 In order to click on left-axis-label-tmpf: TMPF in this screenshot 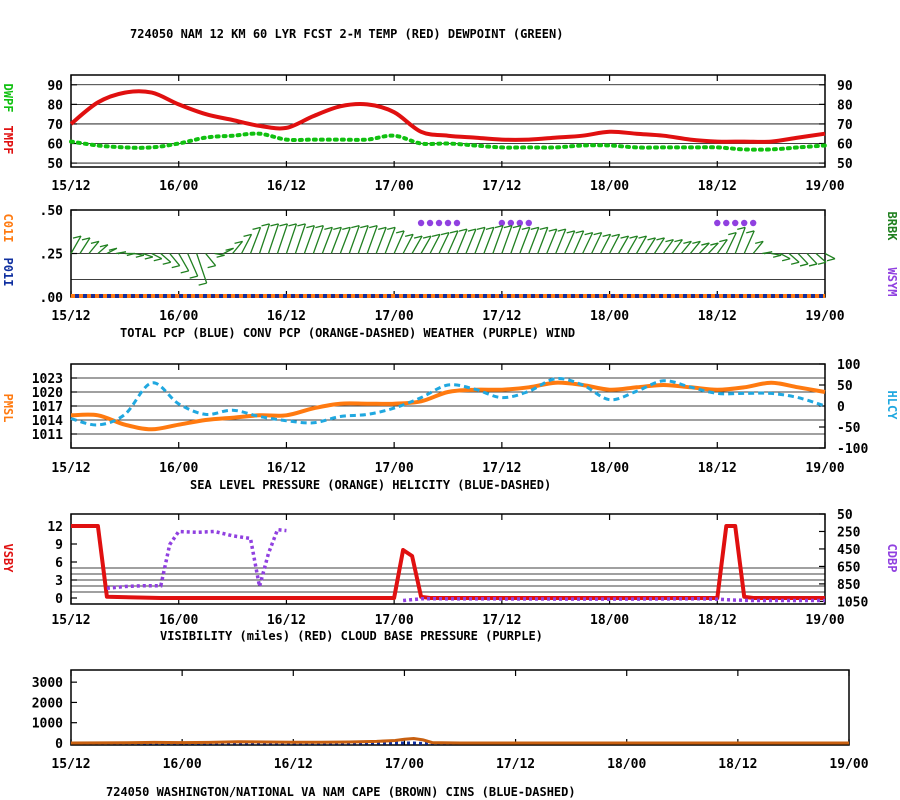, I will do `click(8, 140)`.